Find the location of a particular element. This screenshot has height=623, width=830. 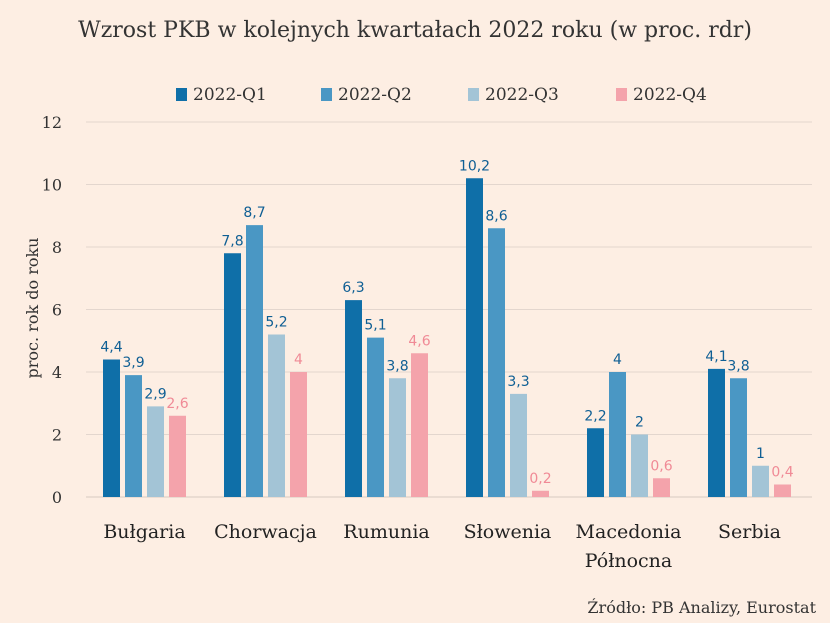

data-label: 0,6 is located at coordinates (661, 466).